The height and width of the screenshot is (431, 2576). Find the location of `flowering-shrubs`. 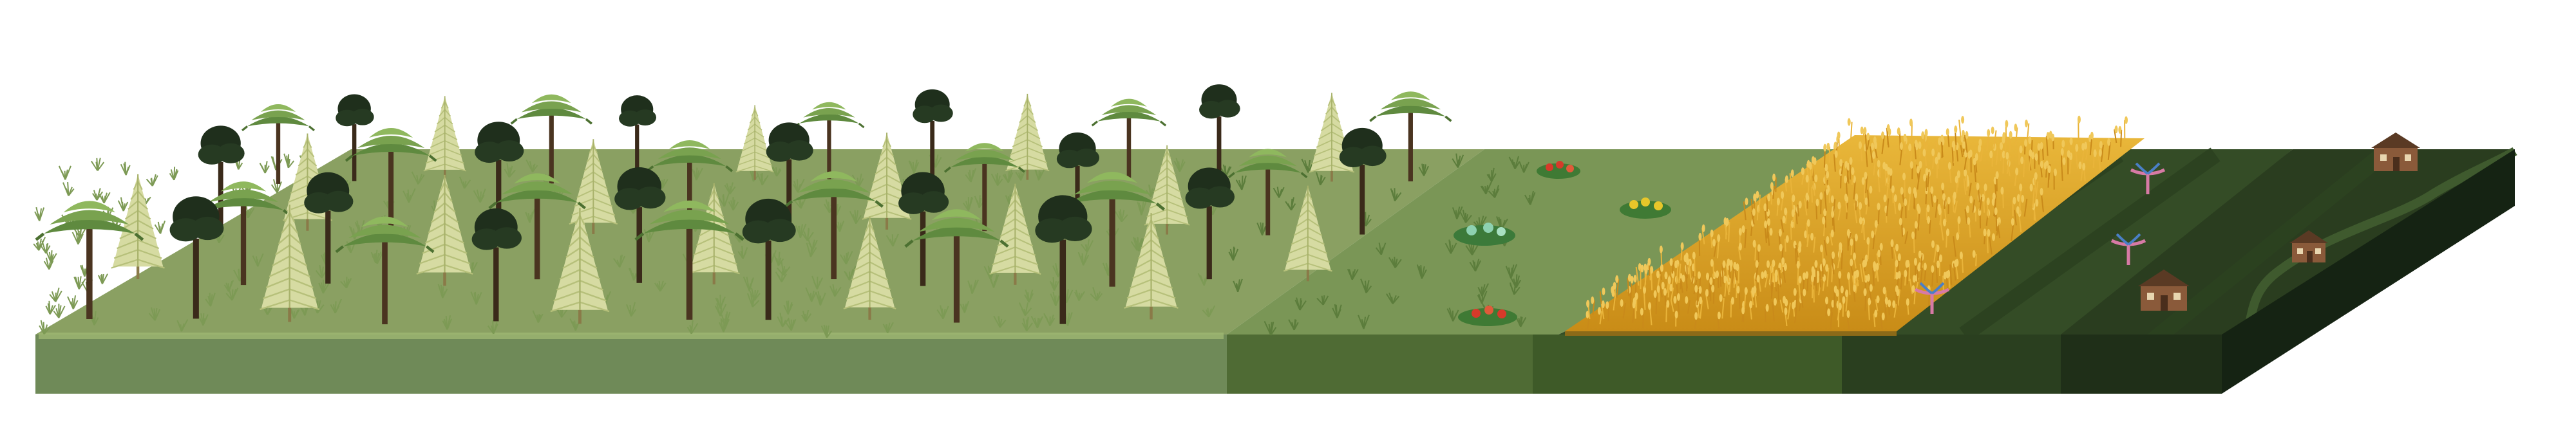

flowering-shrubs is located at coordinates (1562, 243).